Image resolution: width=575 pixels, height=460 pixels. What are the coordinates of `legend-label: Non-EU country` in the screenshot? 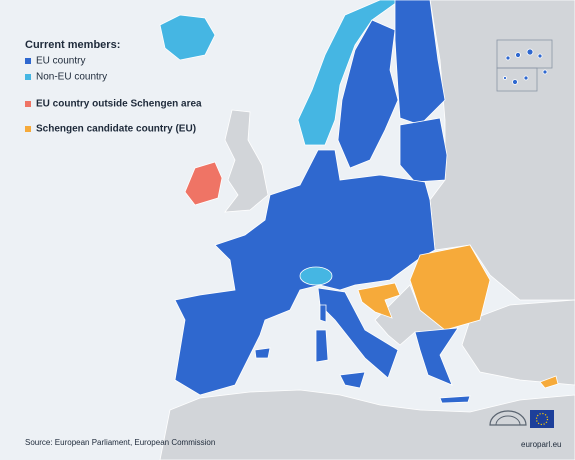 It's located at (71, 77).